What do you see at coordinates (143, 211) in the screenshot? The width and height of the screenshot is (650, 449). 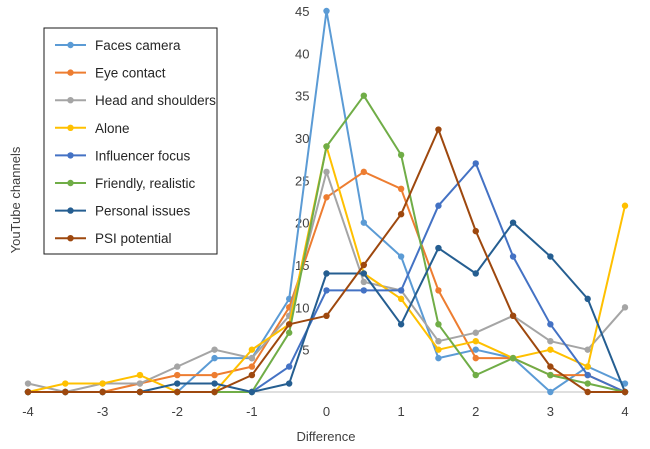 I see `legend-label: Personal issues` at bounding box center [143, 211].